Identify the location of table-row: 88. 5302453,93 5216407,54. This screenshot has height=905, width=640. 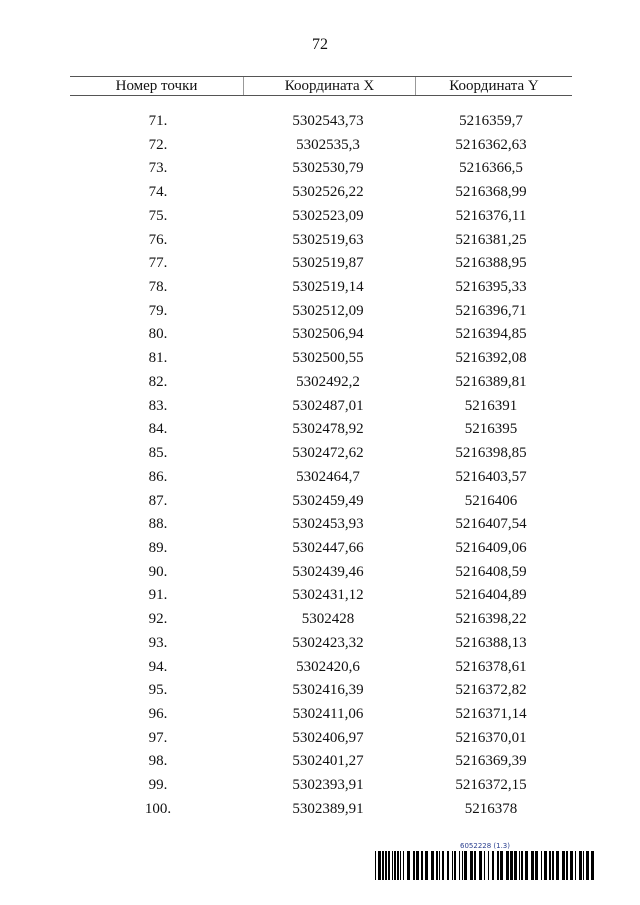
(321, 525).